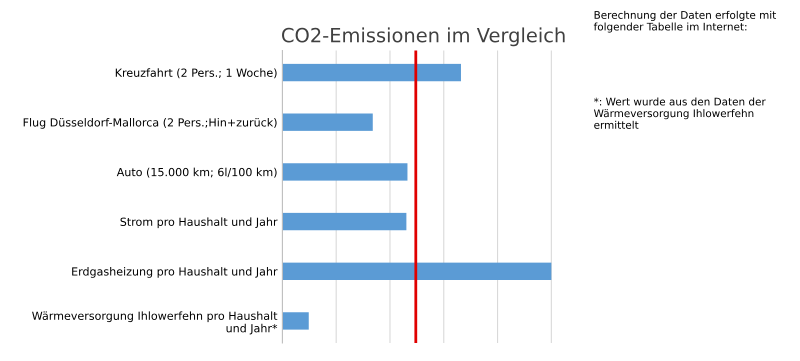 Image resolution: width=800 pixels, height=361 pixels. Describe the element at coordinates (175, 272) in the screenshot. I see `y-tick-label: Erdgasheizung pro Haushalt und Jahr` at that location.